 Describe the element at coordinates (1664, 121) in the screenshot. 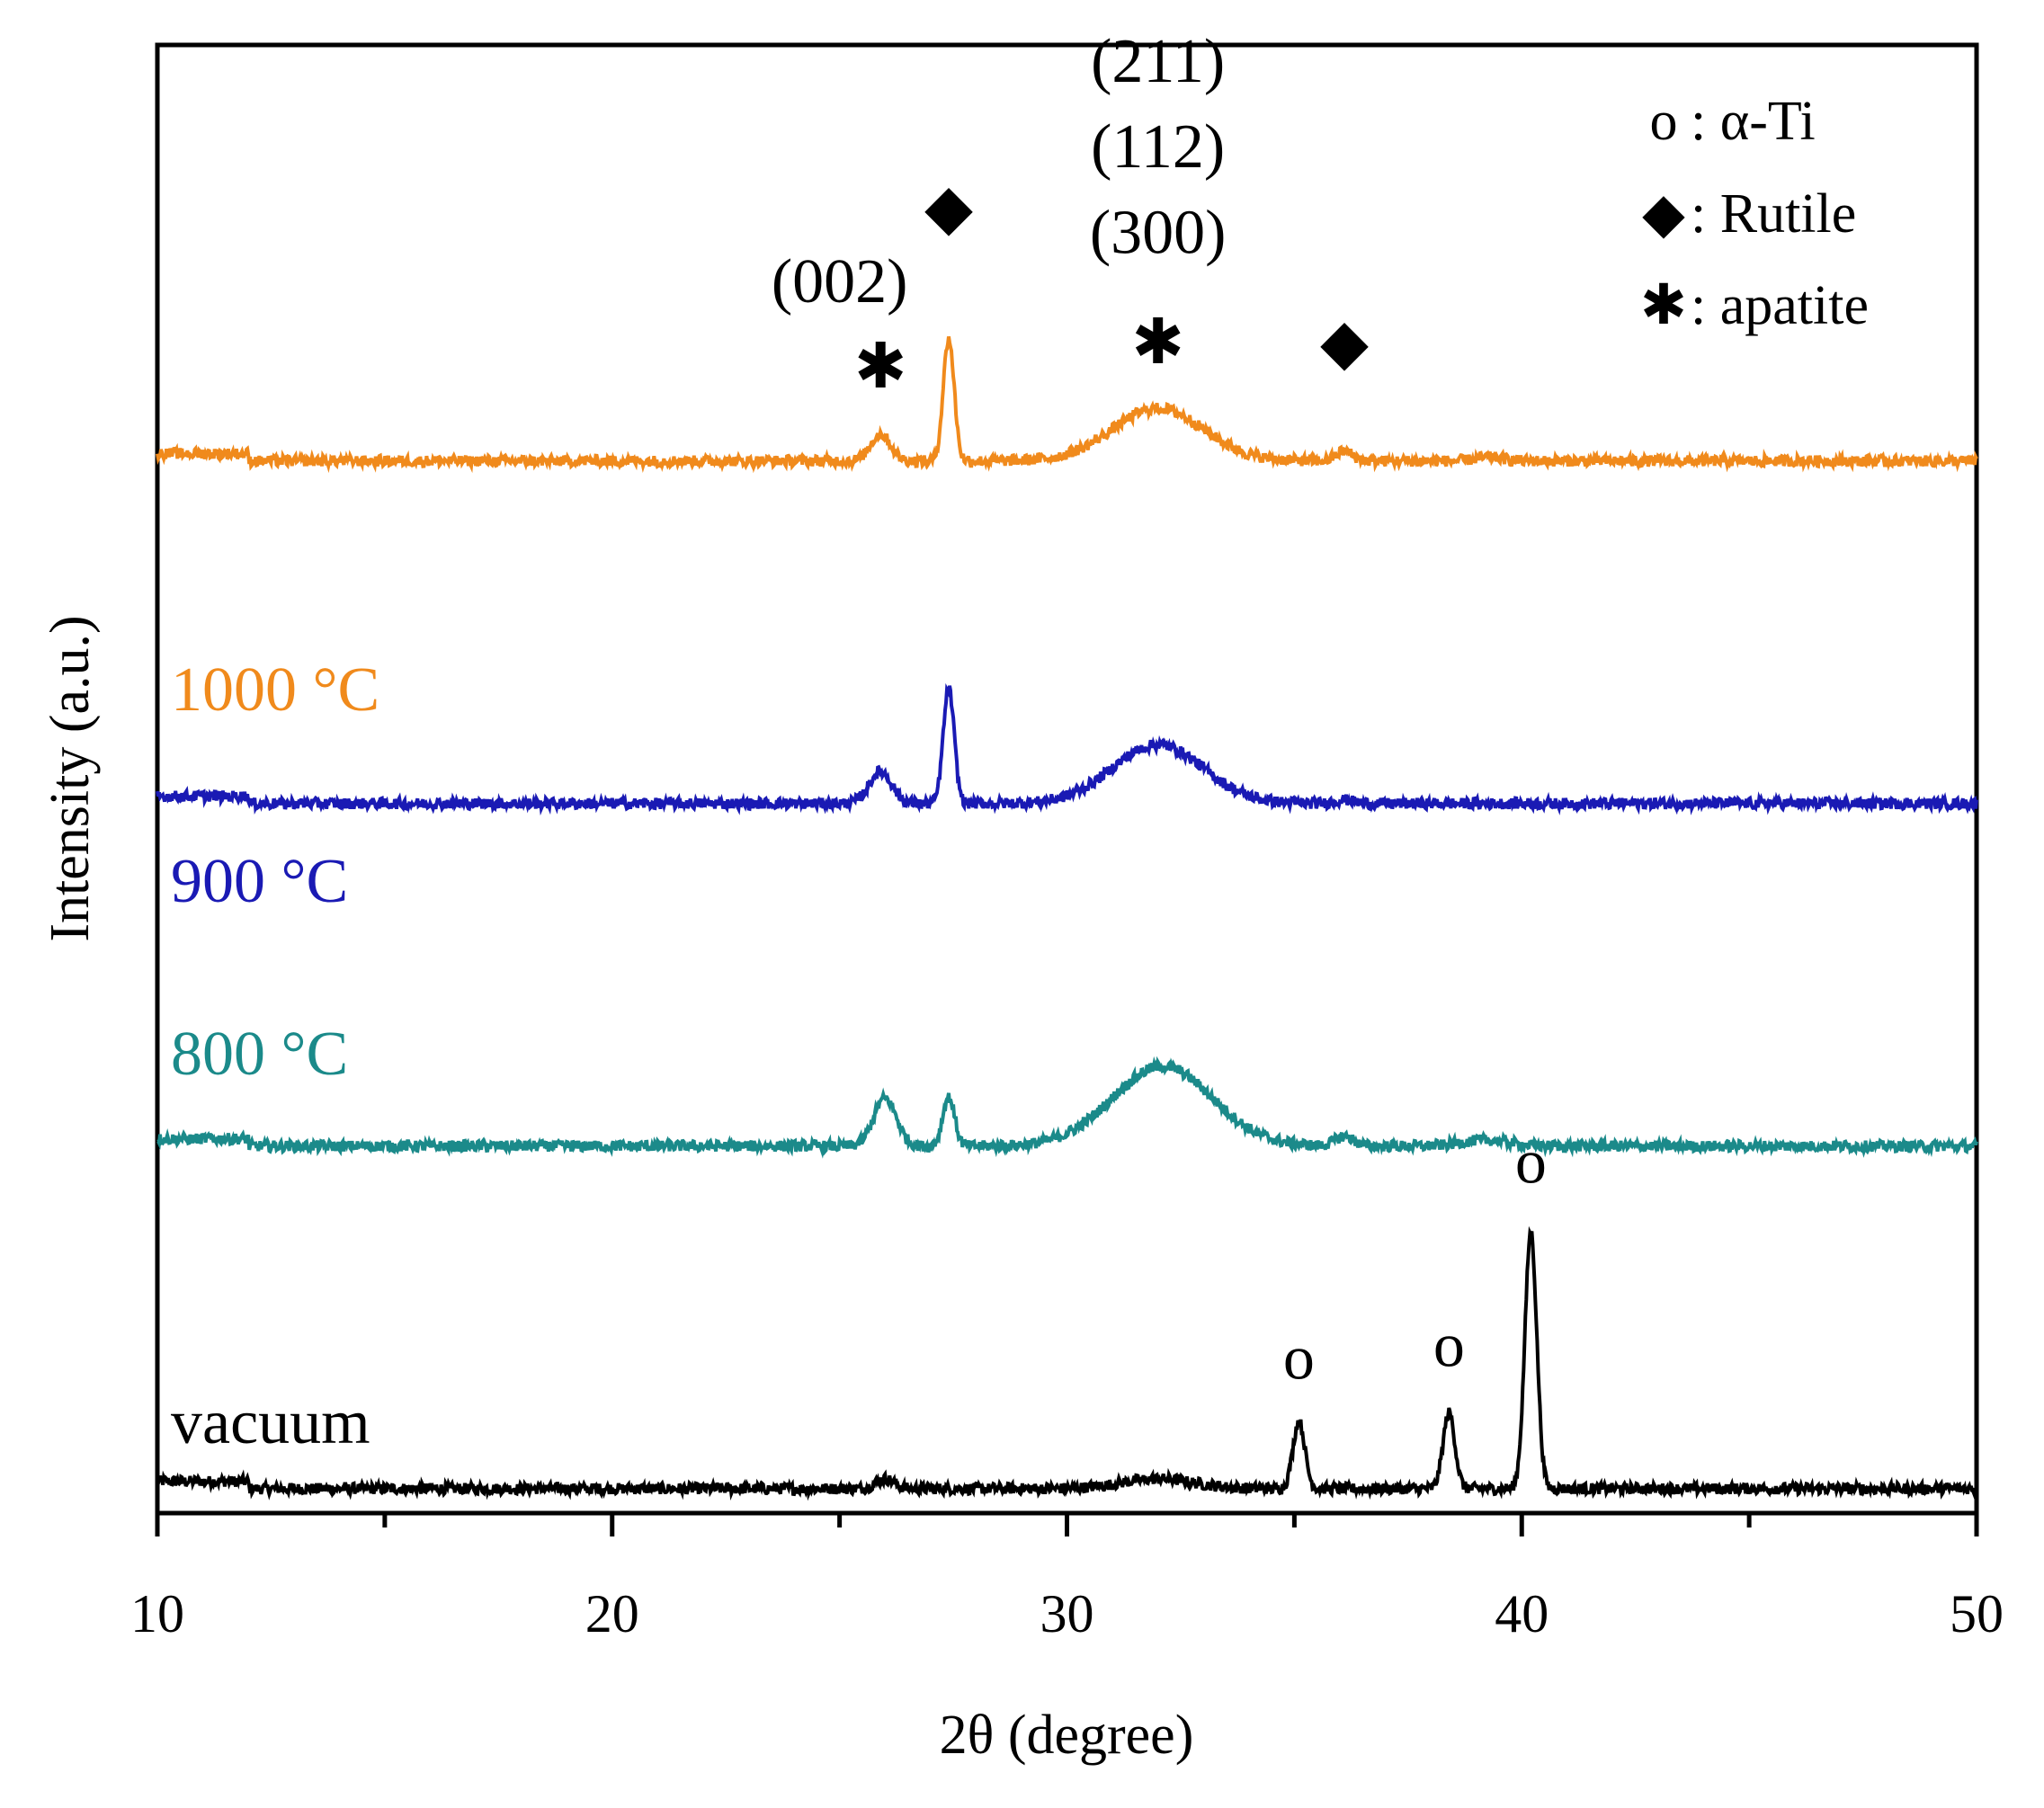

I see `legend-symbol-alpha-ti: o` at that location.